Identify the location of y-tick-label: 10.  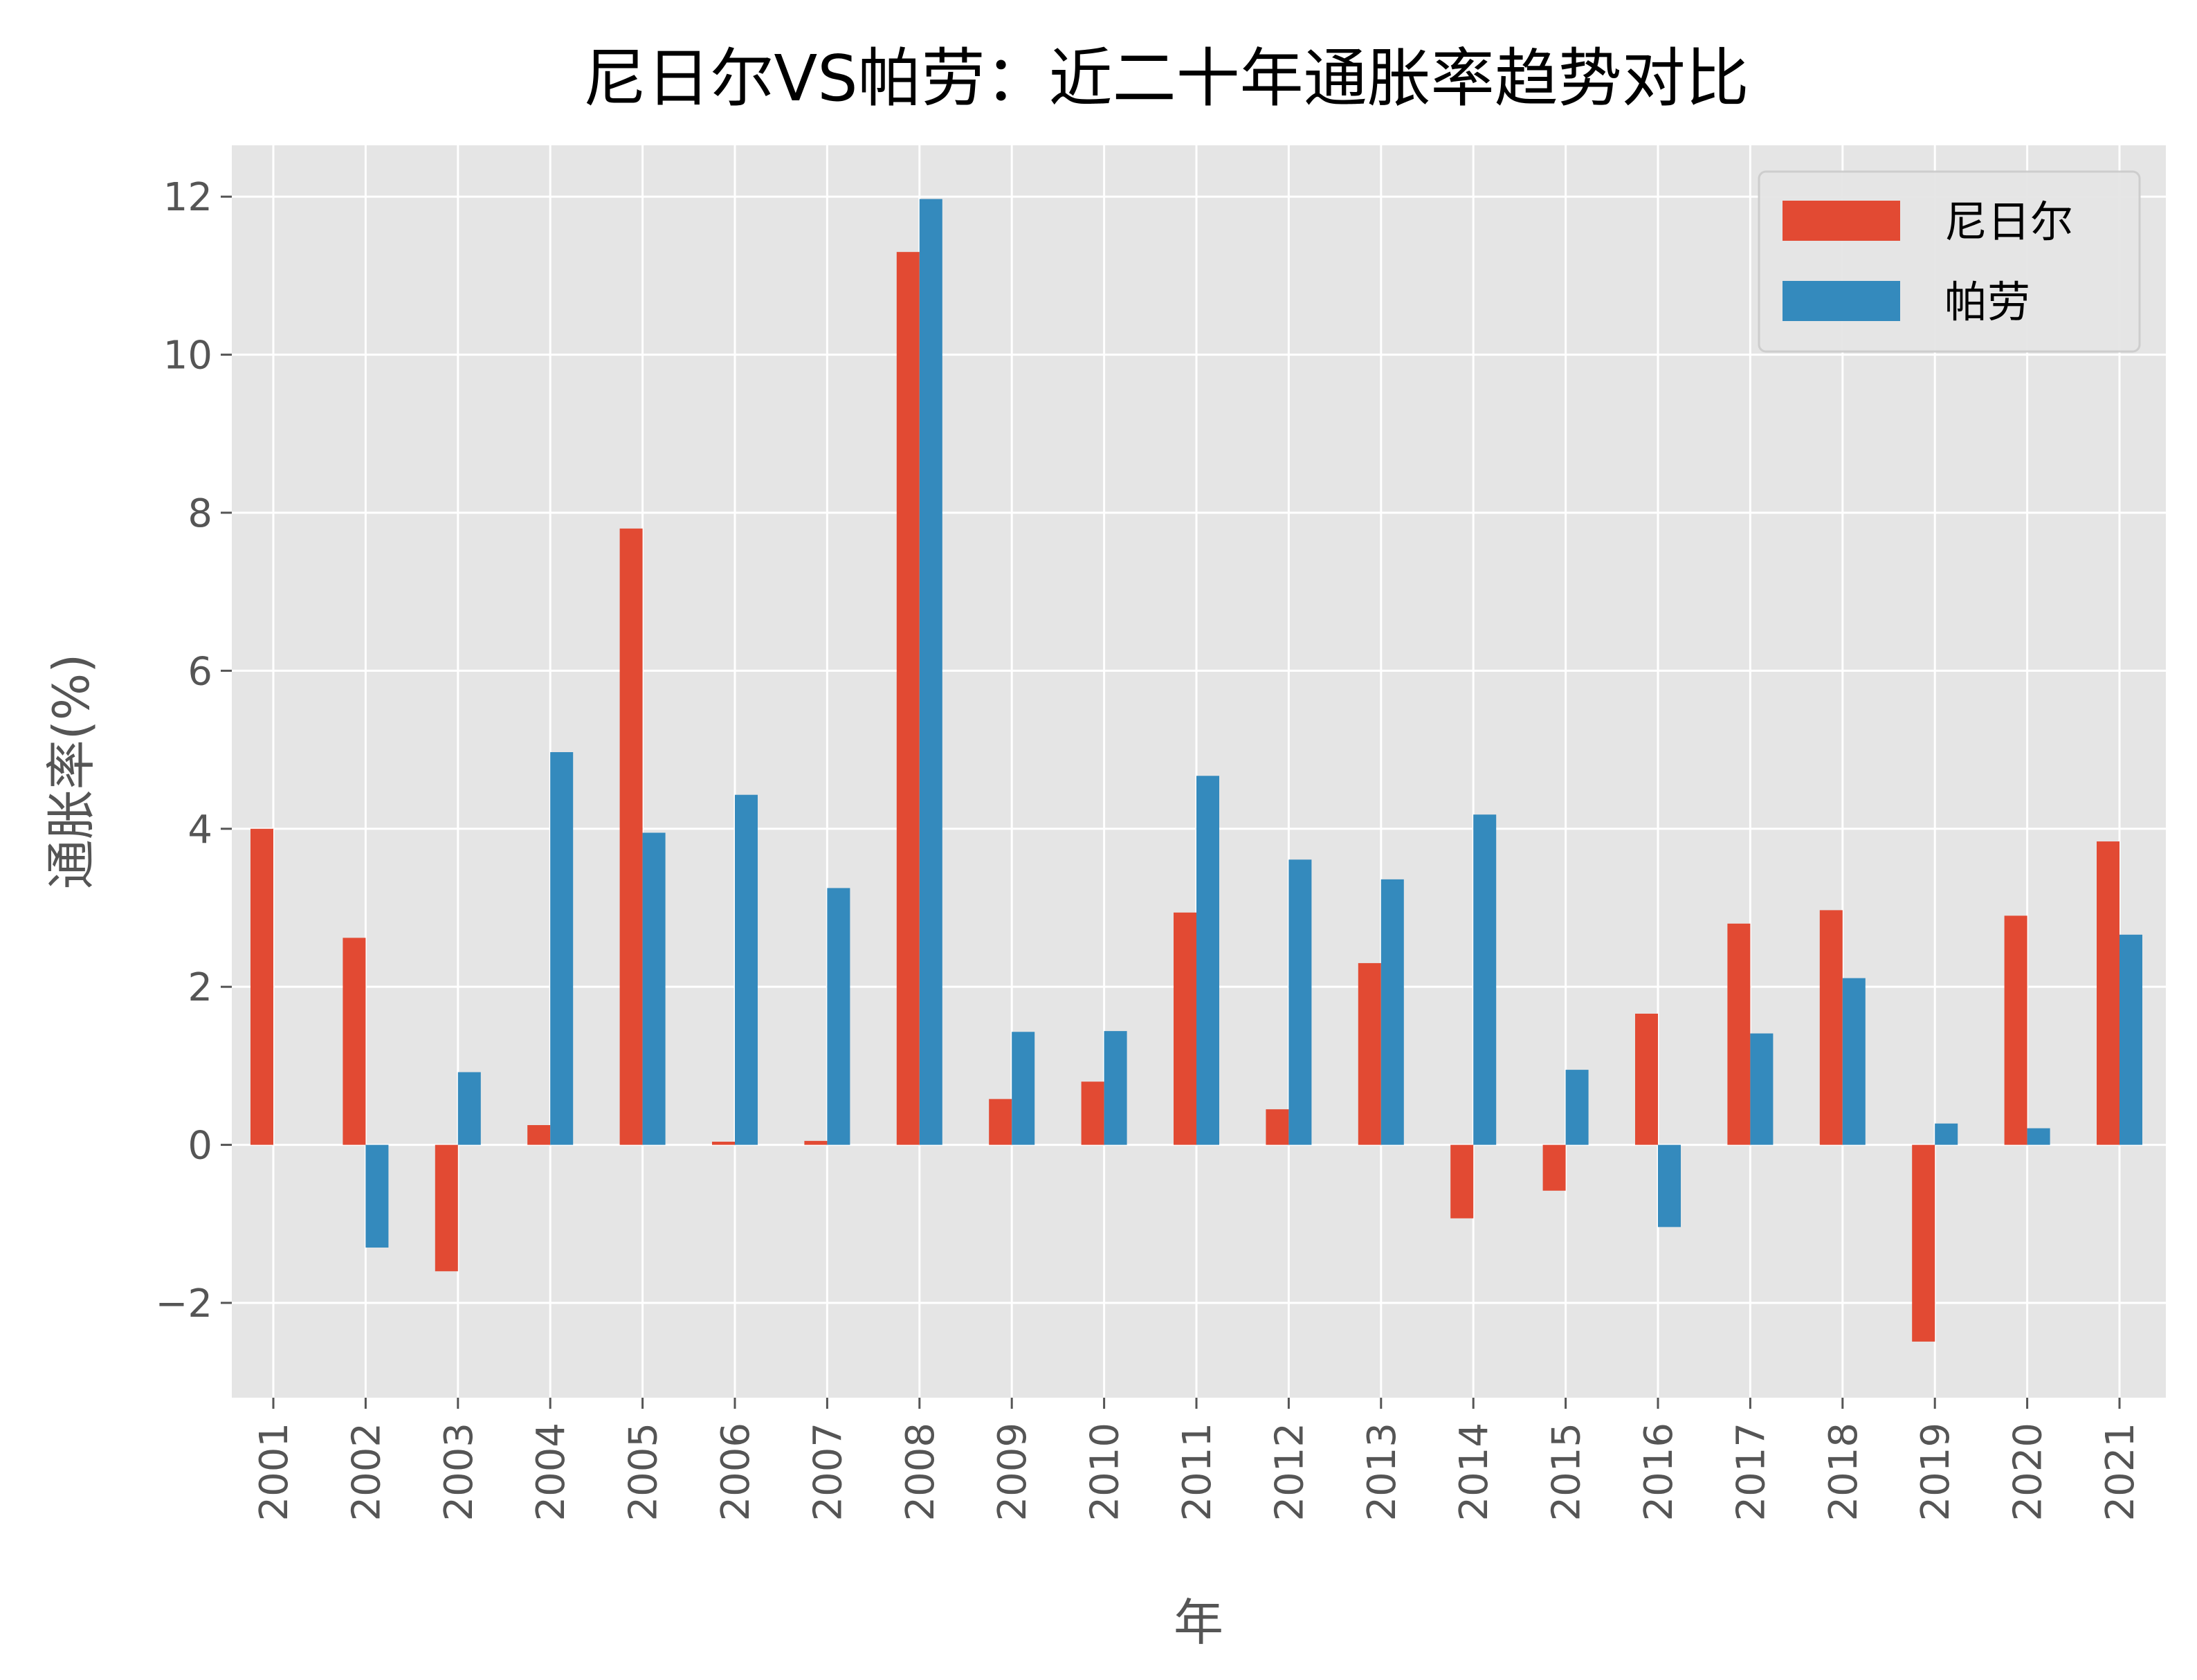
(187, 356).